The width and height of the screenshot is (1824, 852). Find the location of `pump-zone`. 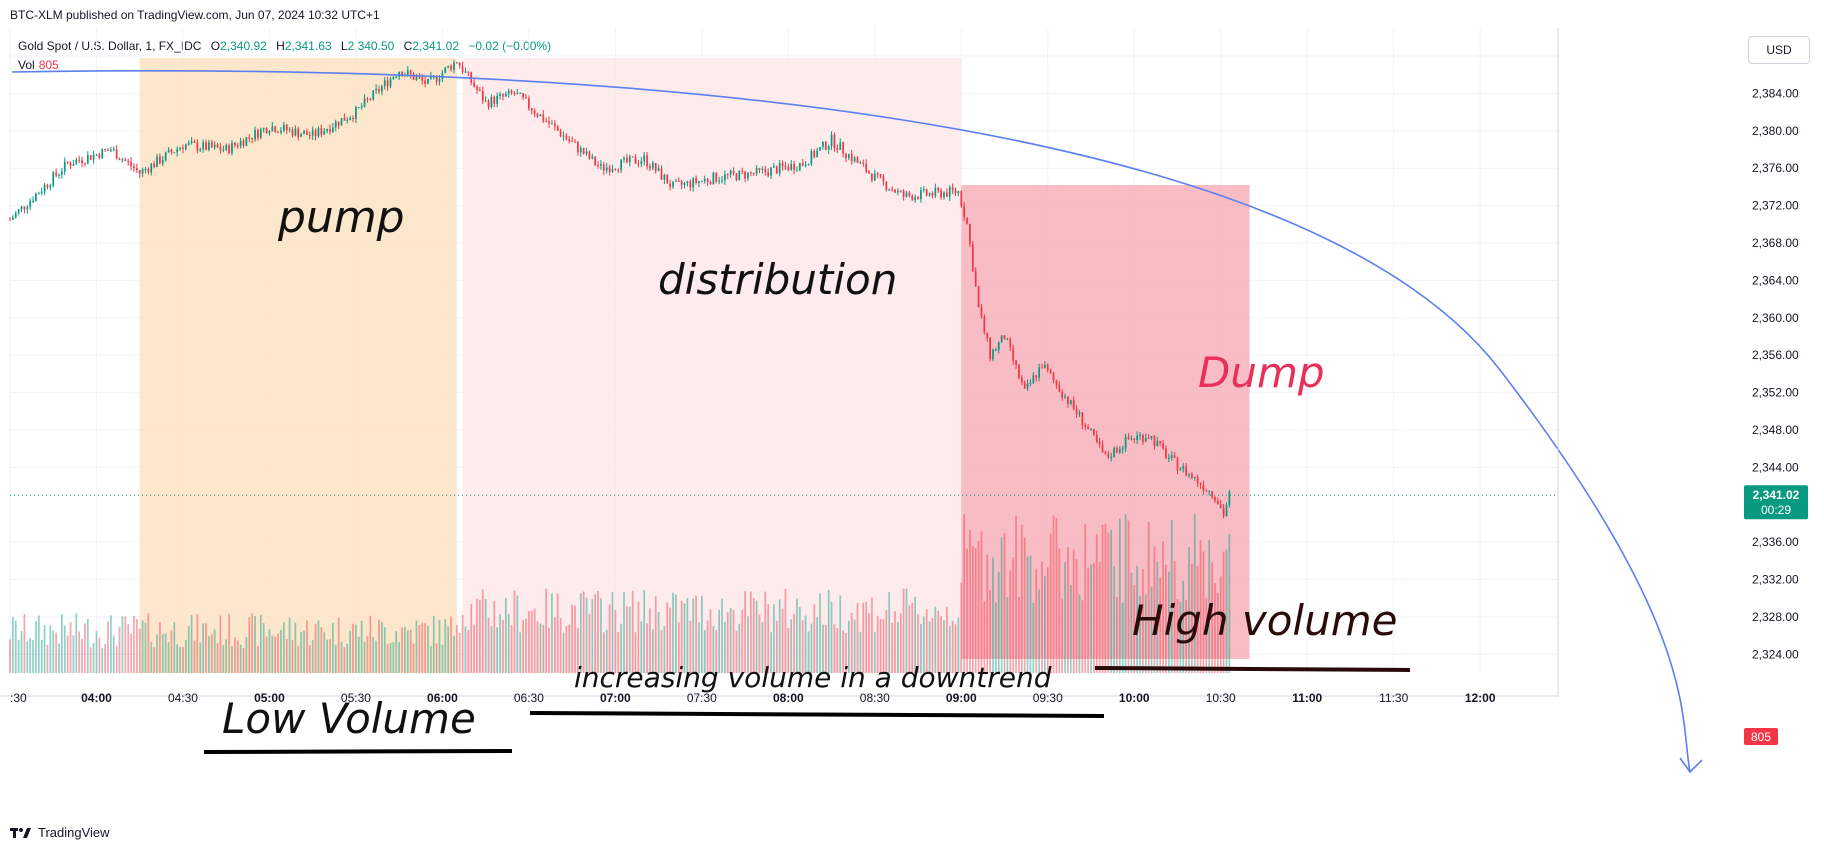

pump-zone is located at coordinates (298, 365).